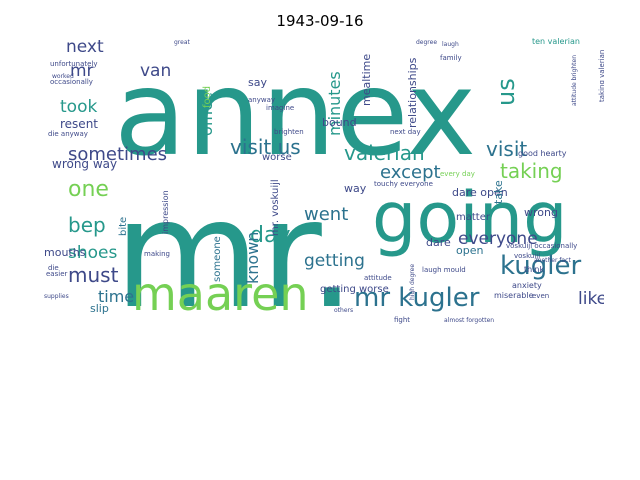 The width and height of the screenshot is (640, 480). What do you see at coordinates (506, 92) in the screenshot?
I see `cloud-word: us` at bounding box center [506, 92].